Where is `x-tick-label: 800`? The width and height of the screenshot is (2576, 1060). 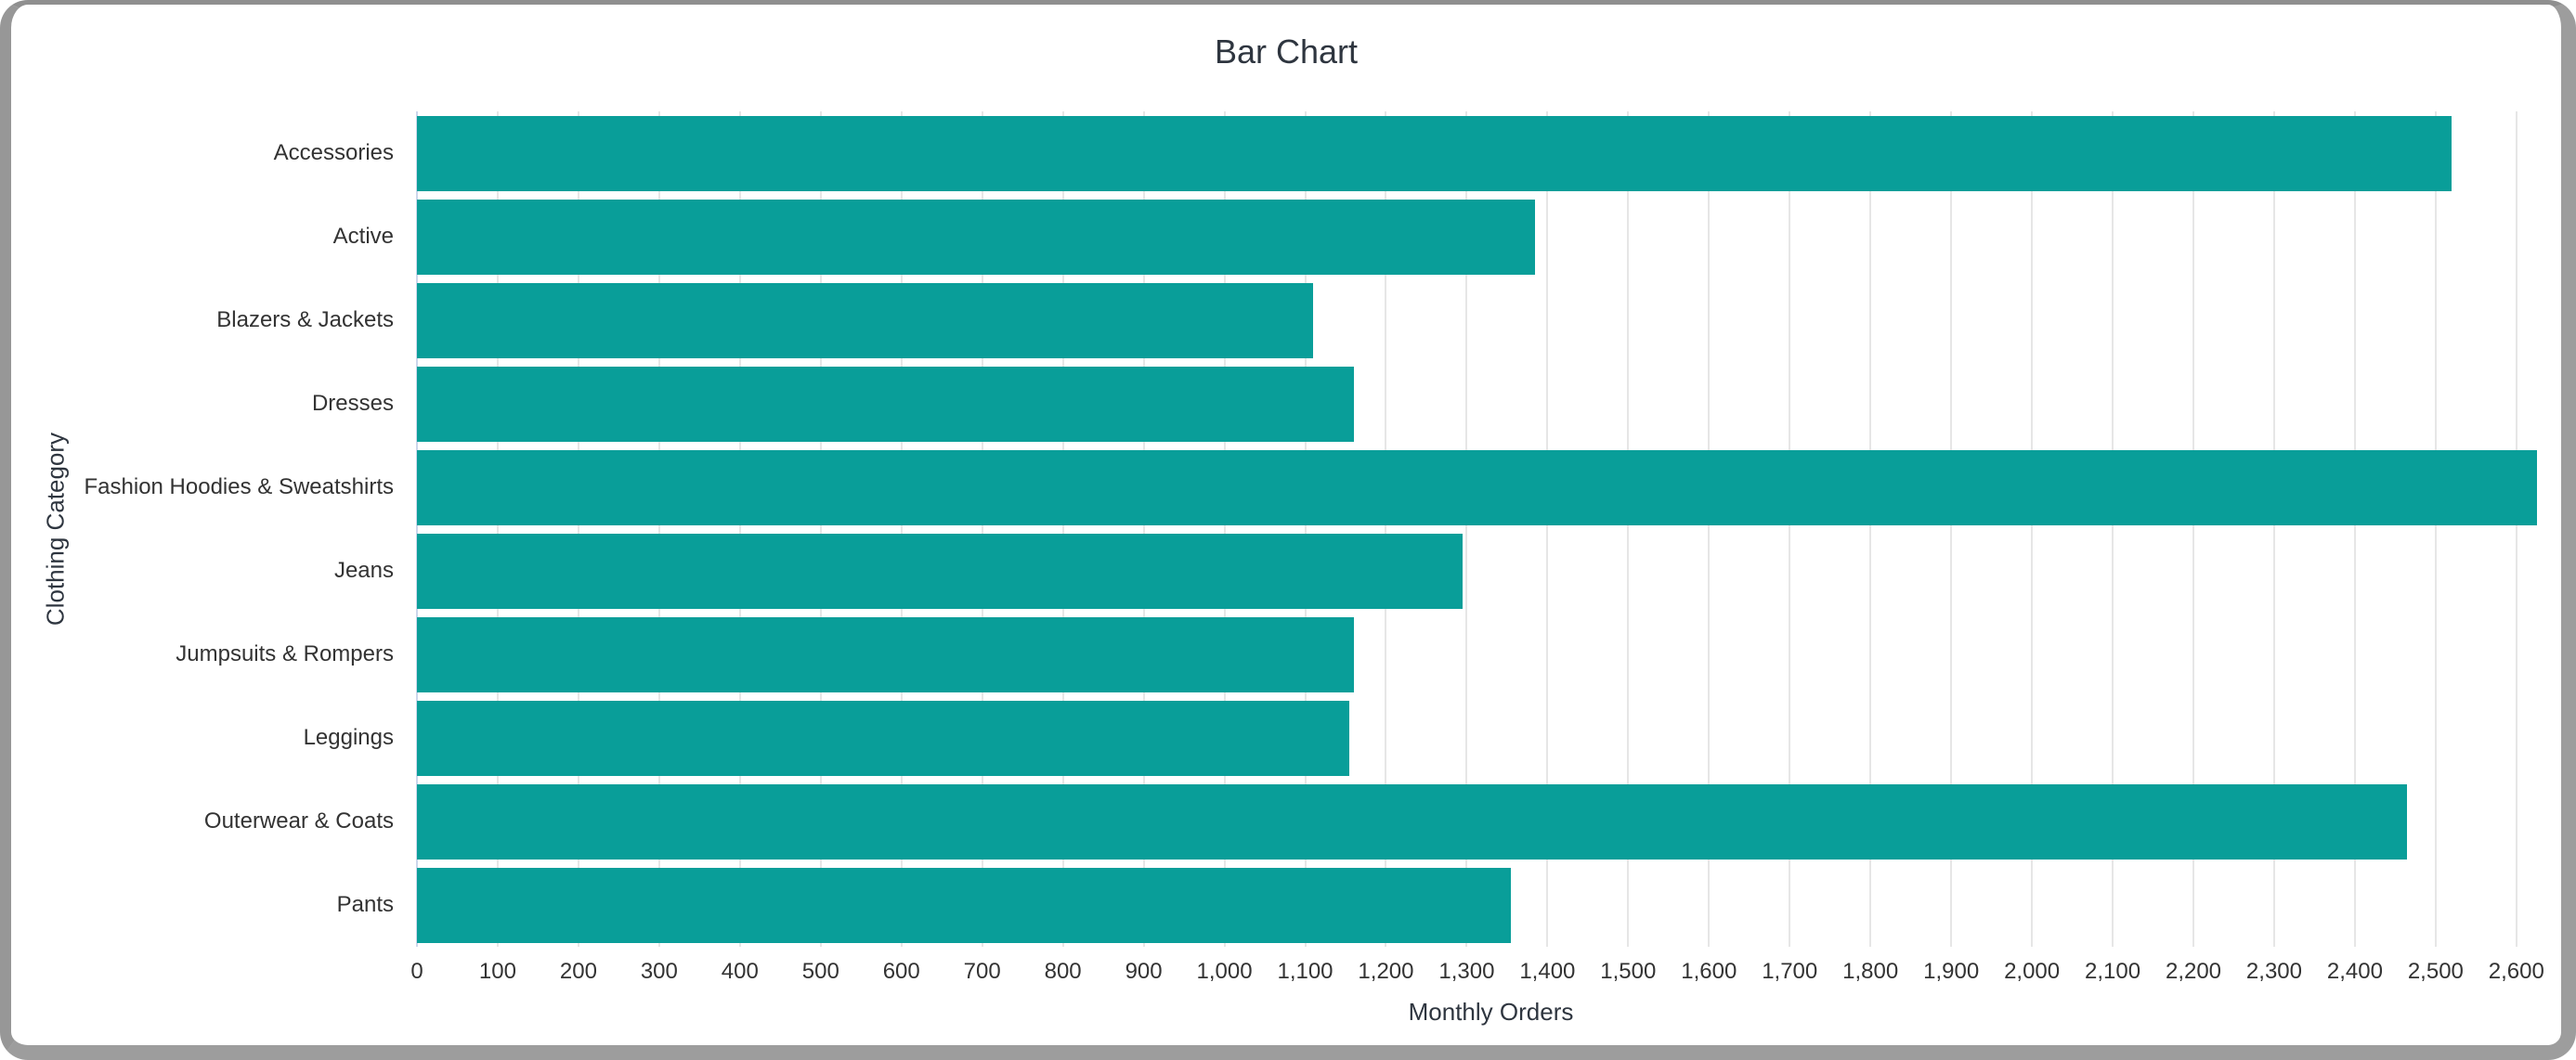
x-tick-label: 800 is located at coordinates (1063, 972).